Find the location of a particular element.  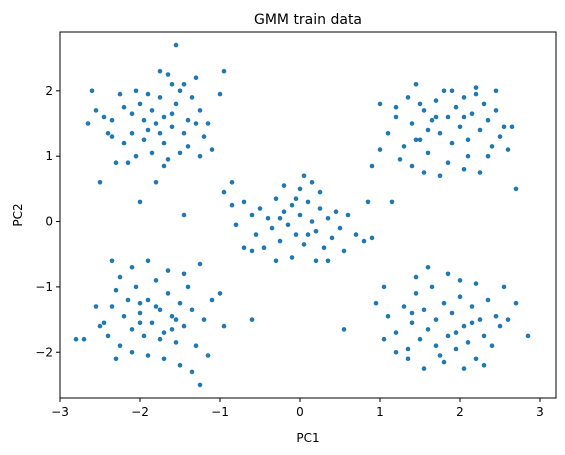

y-tick-label: 0 is located at coordinates (49, 222).